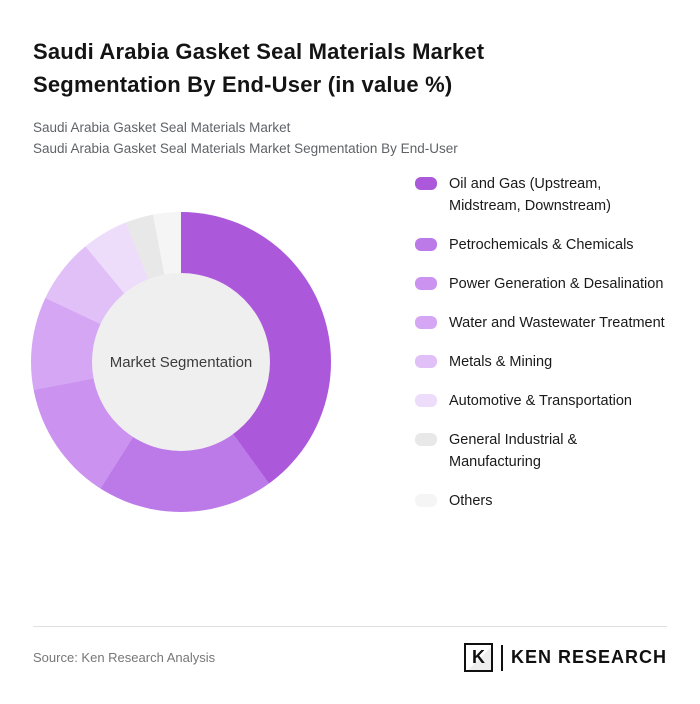 Image resolution: width=700 pixels, height=704 pixels. I want to click on ken-research-logo: K KEN RESEARCH, so click(565, 657).